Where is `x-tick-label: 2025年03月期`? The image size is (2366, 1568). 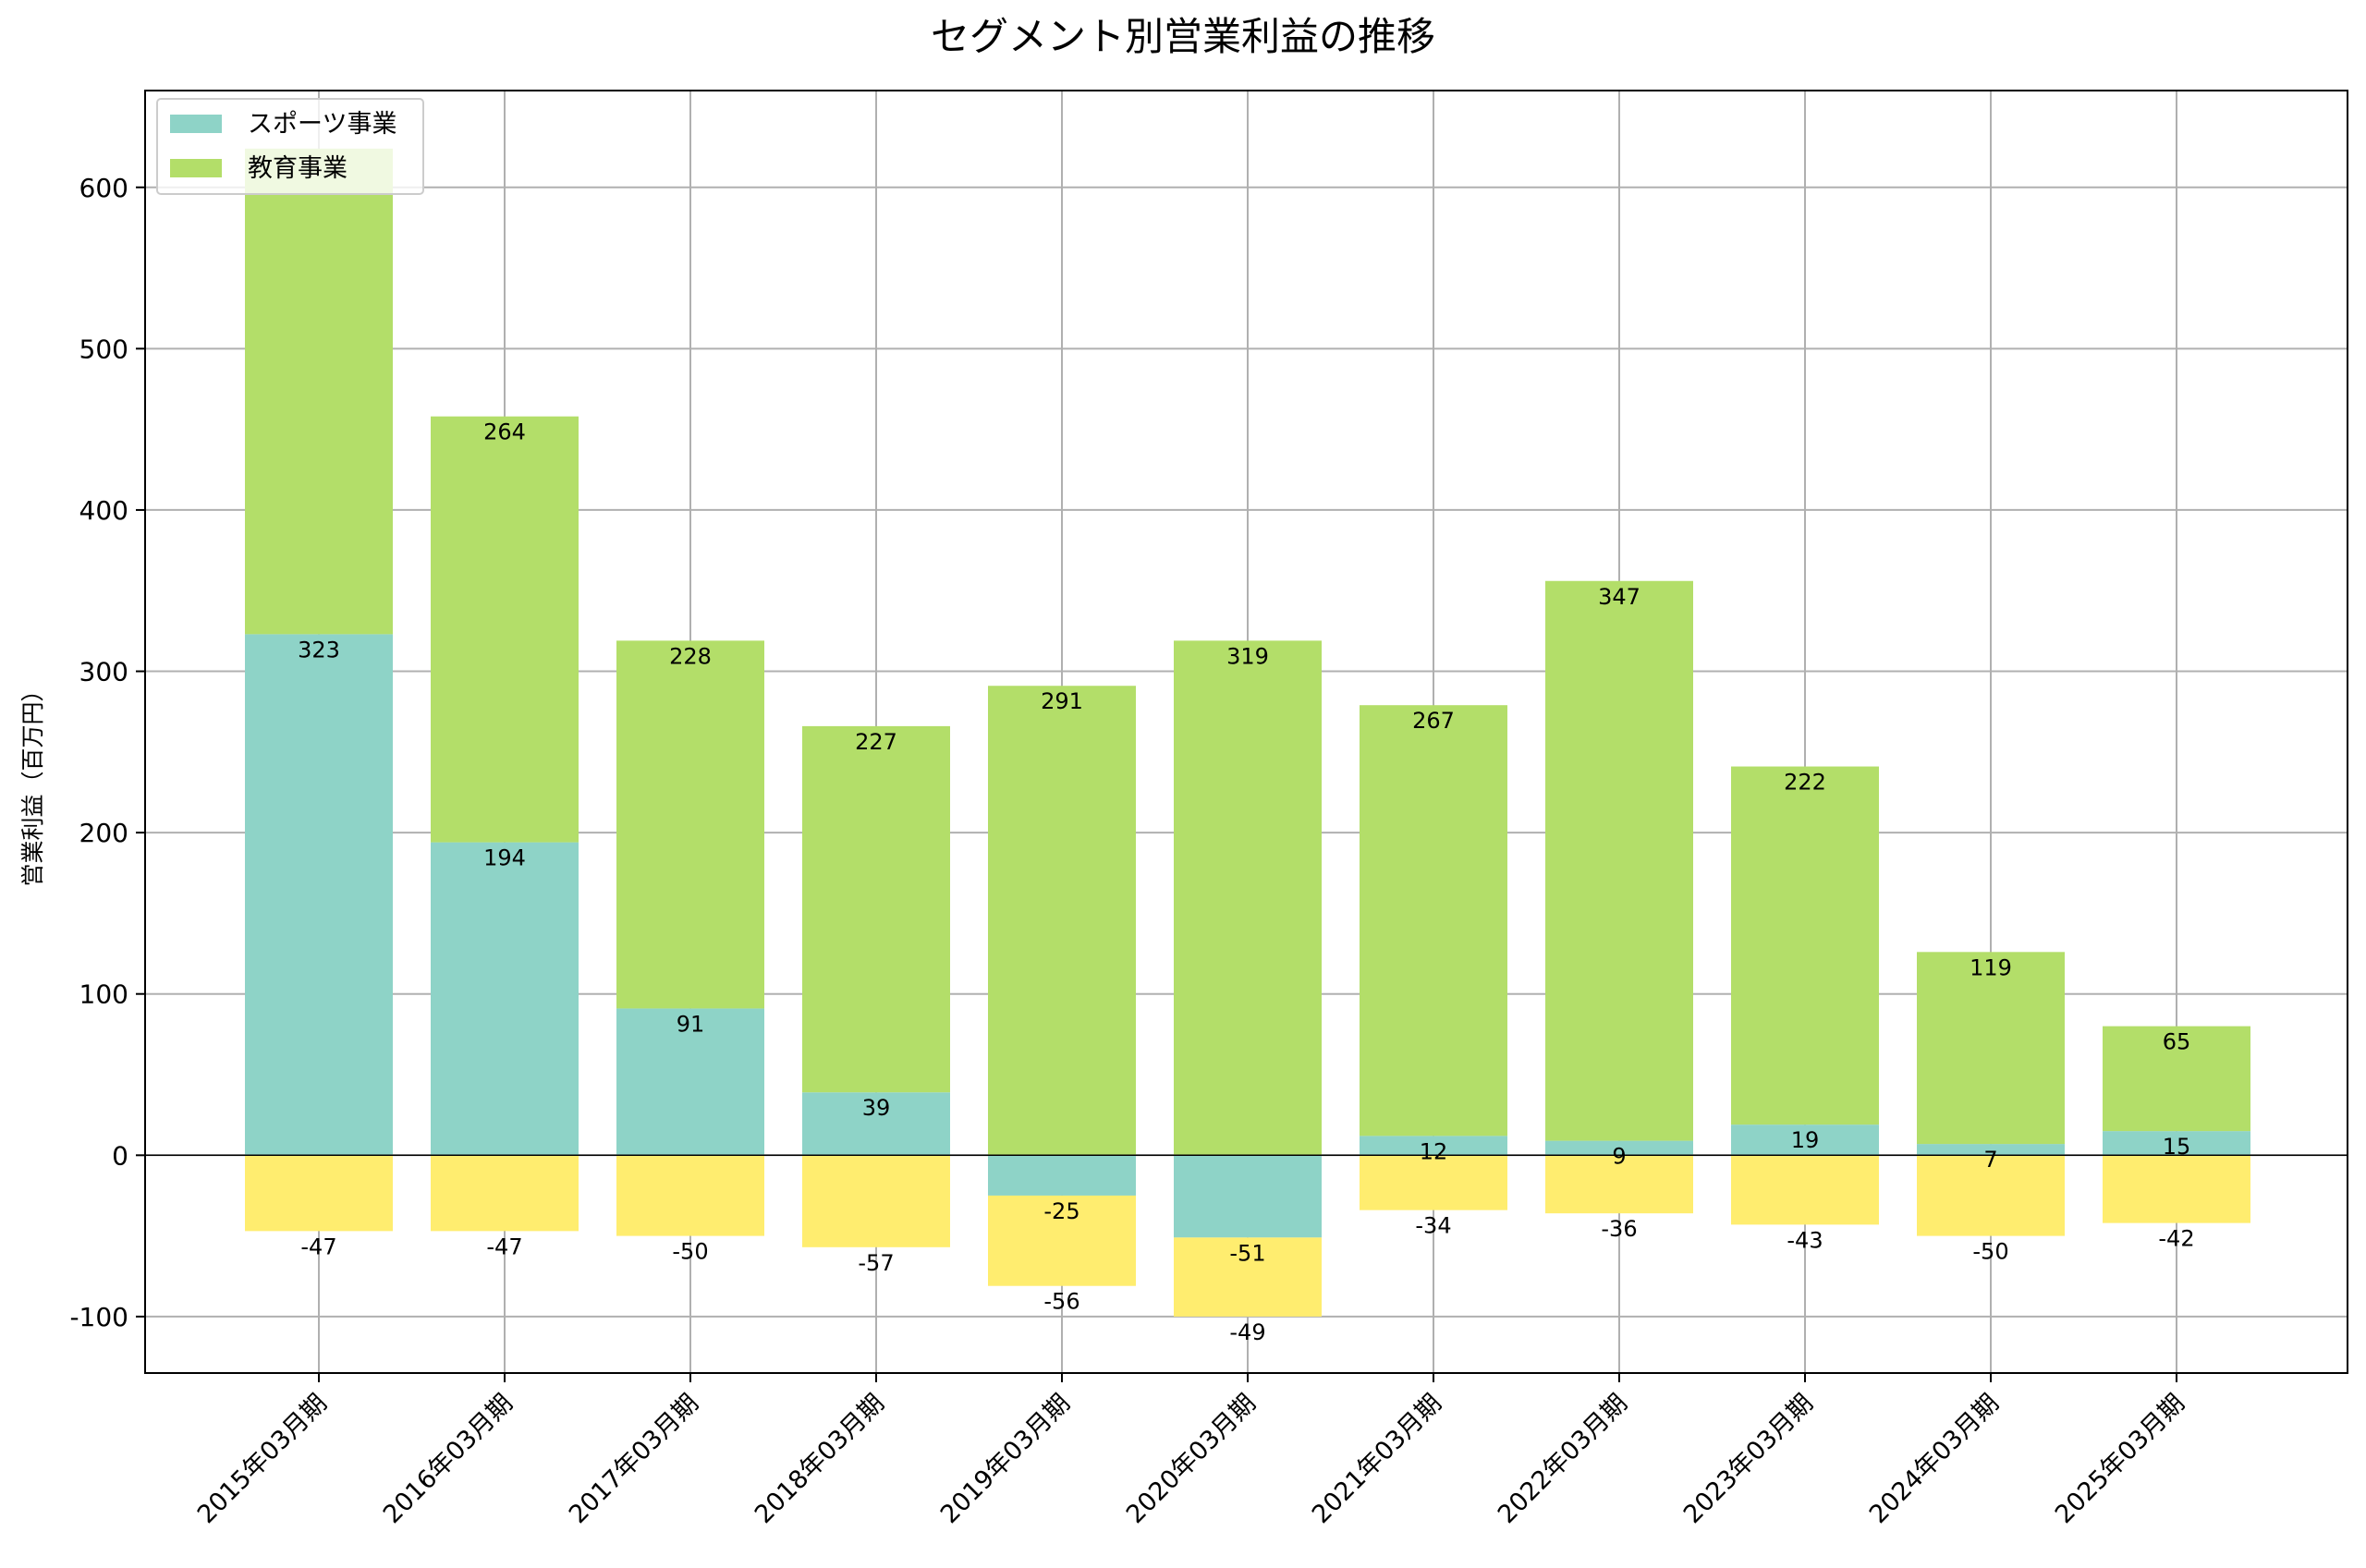
x-tick-label: 2025年03月期 is located at coordinates (2120, 1459).